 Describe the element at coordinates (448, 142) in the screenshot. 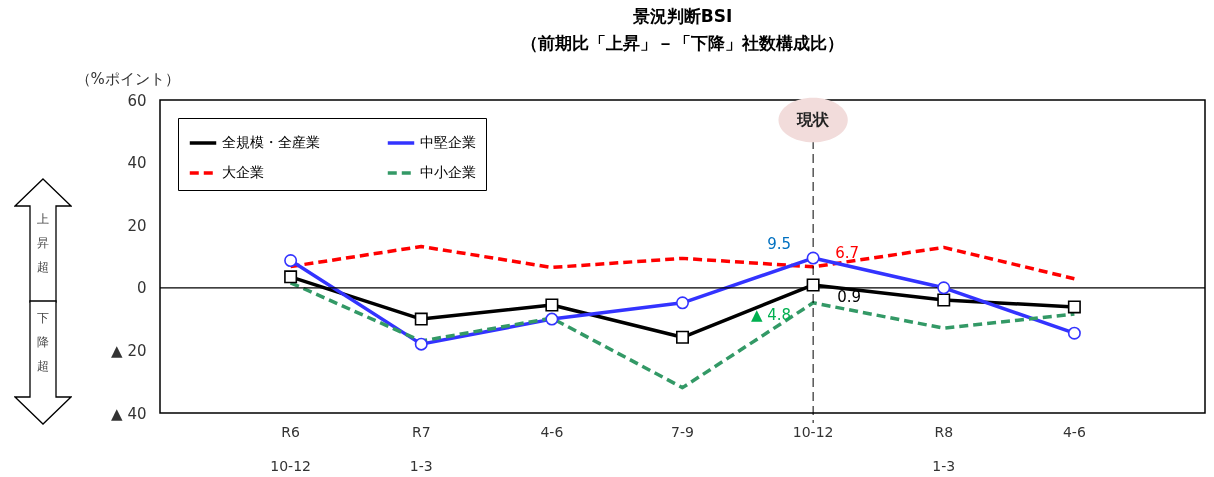

I see `legend-label: 中堅企業` at that location.